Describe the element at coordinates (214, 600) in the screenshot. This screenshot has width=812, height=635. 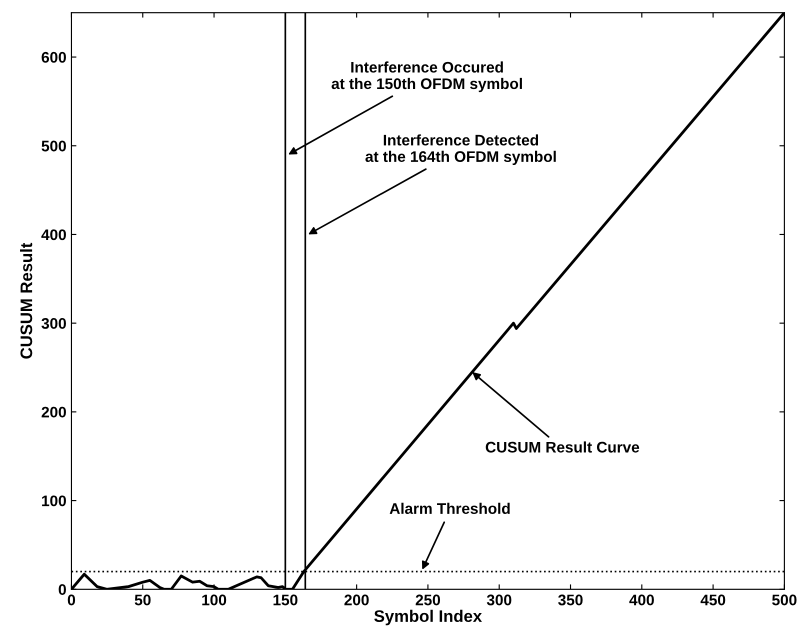
I see `x-tick-label: 100` at that location.